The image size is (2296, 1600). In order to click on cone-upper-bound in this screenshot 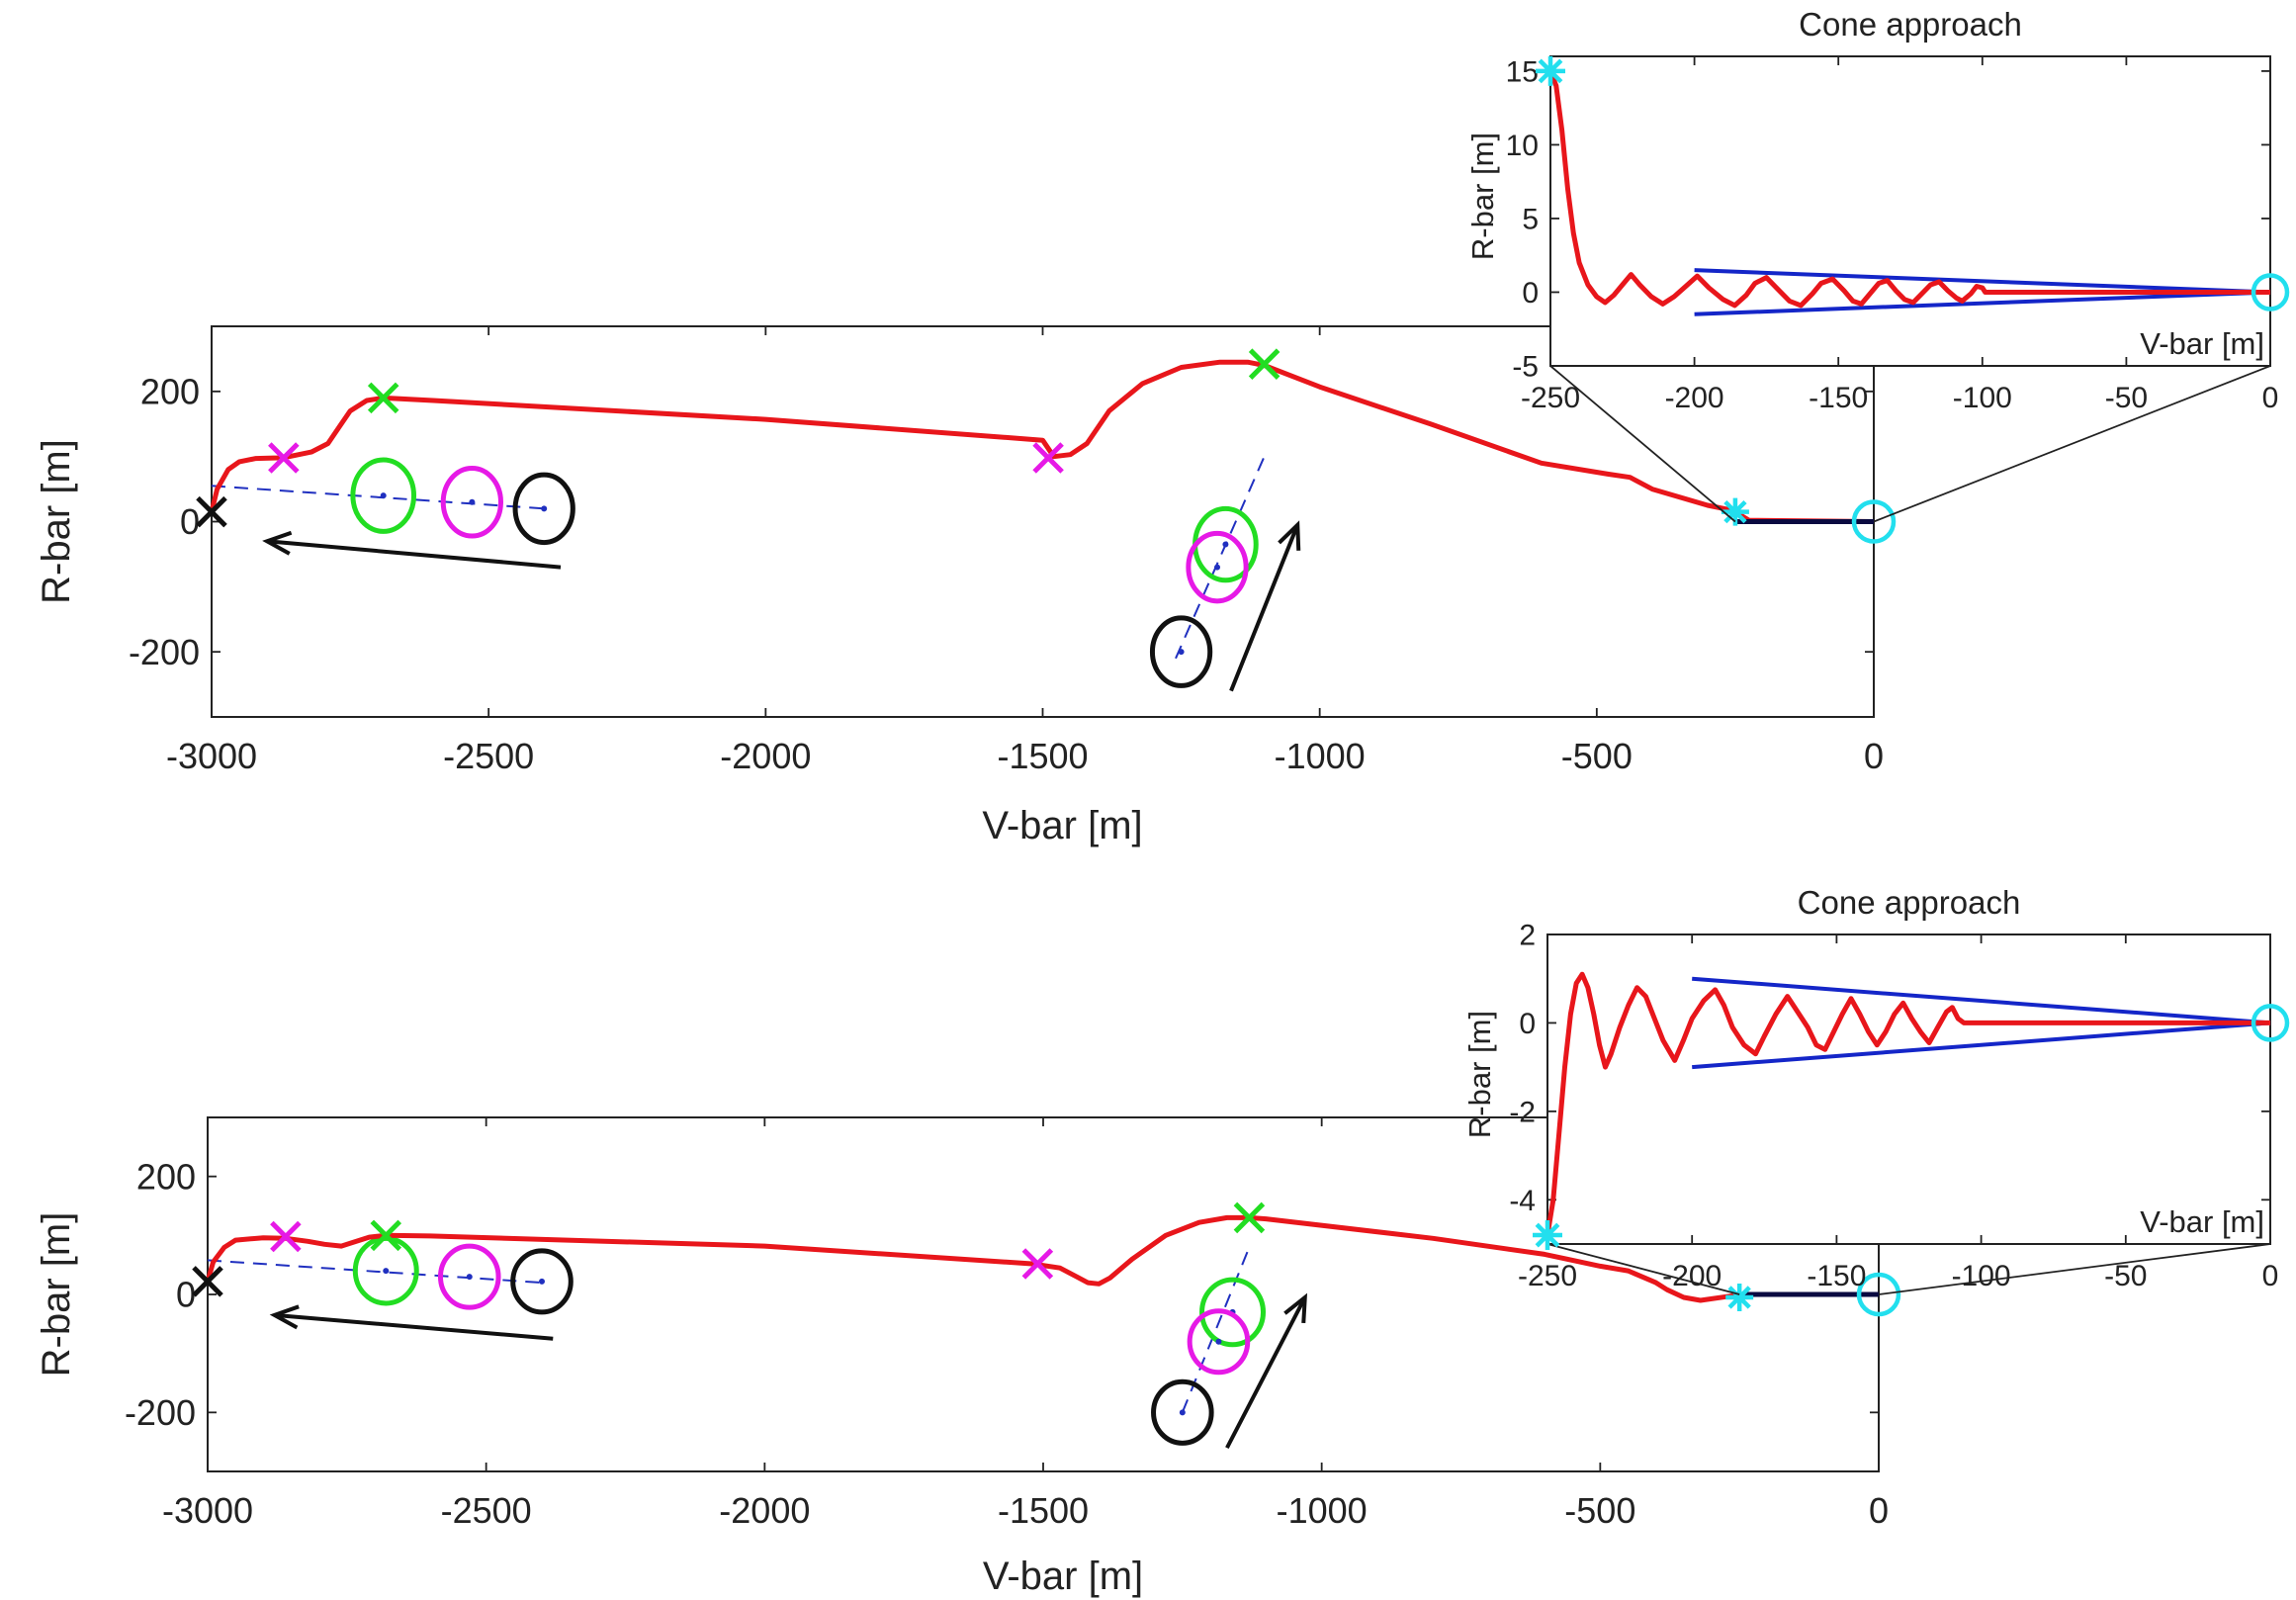, I will do `click(1983, 281)`.